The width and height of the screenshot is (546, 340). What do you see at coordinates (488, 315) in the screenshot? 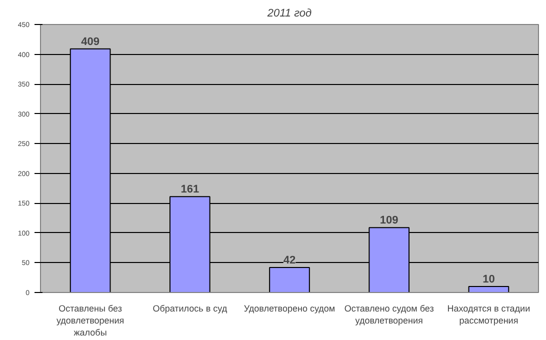
I see `x-tick-label: Находятся в стадии рассмотрения` at bounding box center [488, 315].